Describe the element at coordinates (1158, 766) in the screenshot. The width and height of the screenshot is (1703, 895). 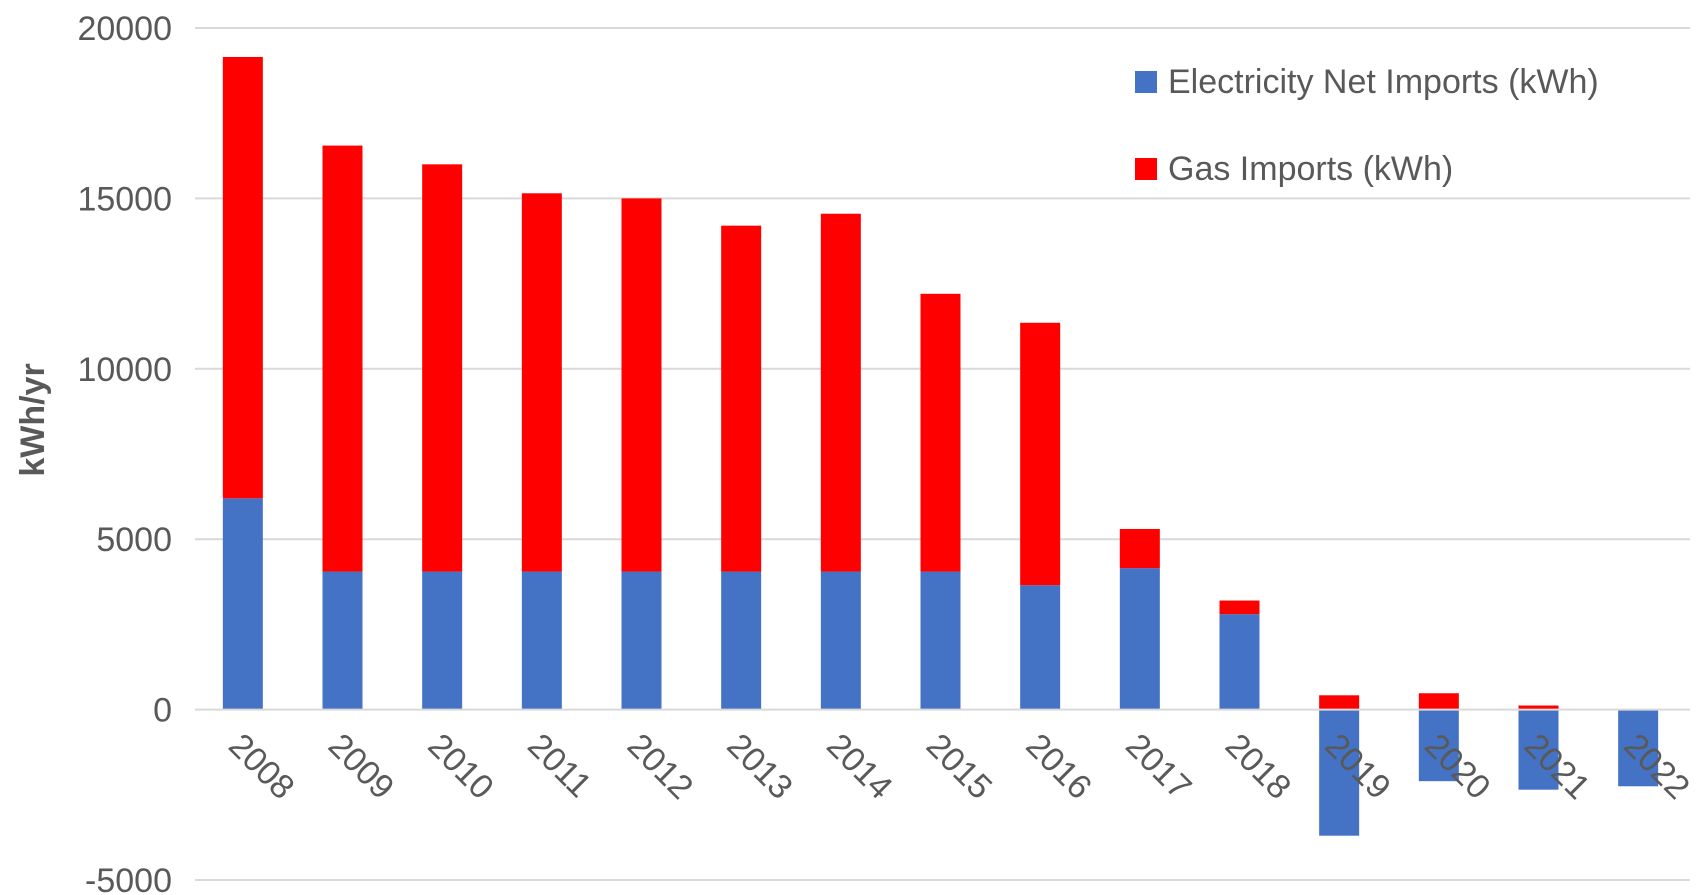
I see `x-tick-label: 2017` at that location.